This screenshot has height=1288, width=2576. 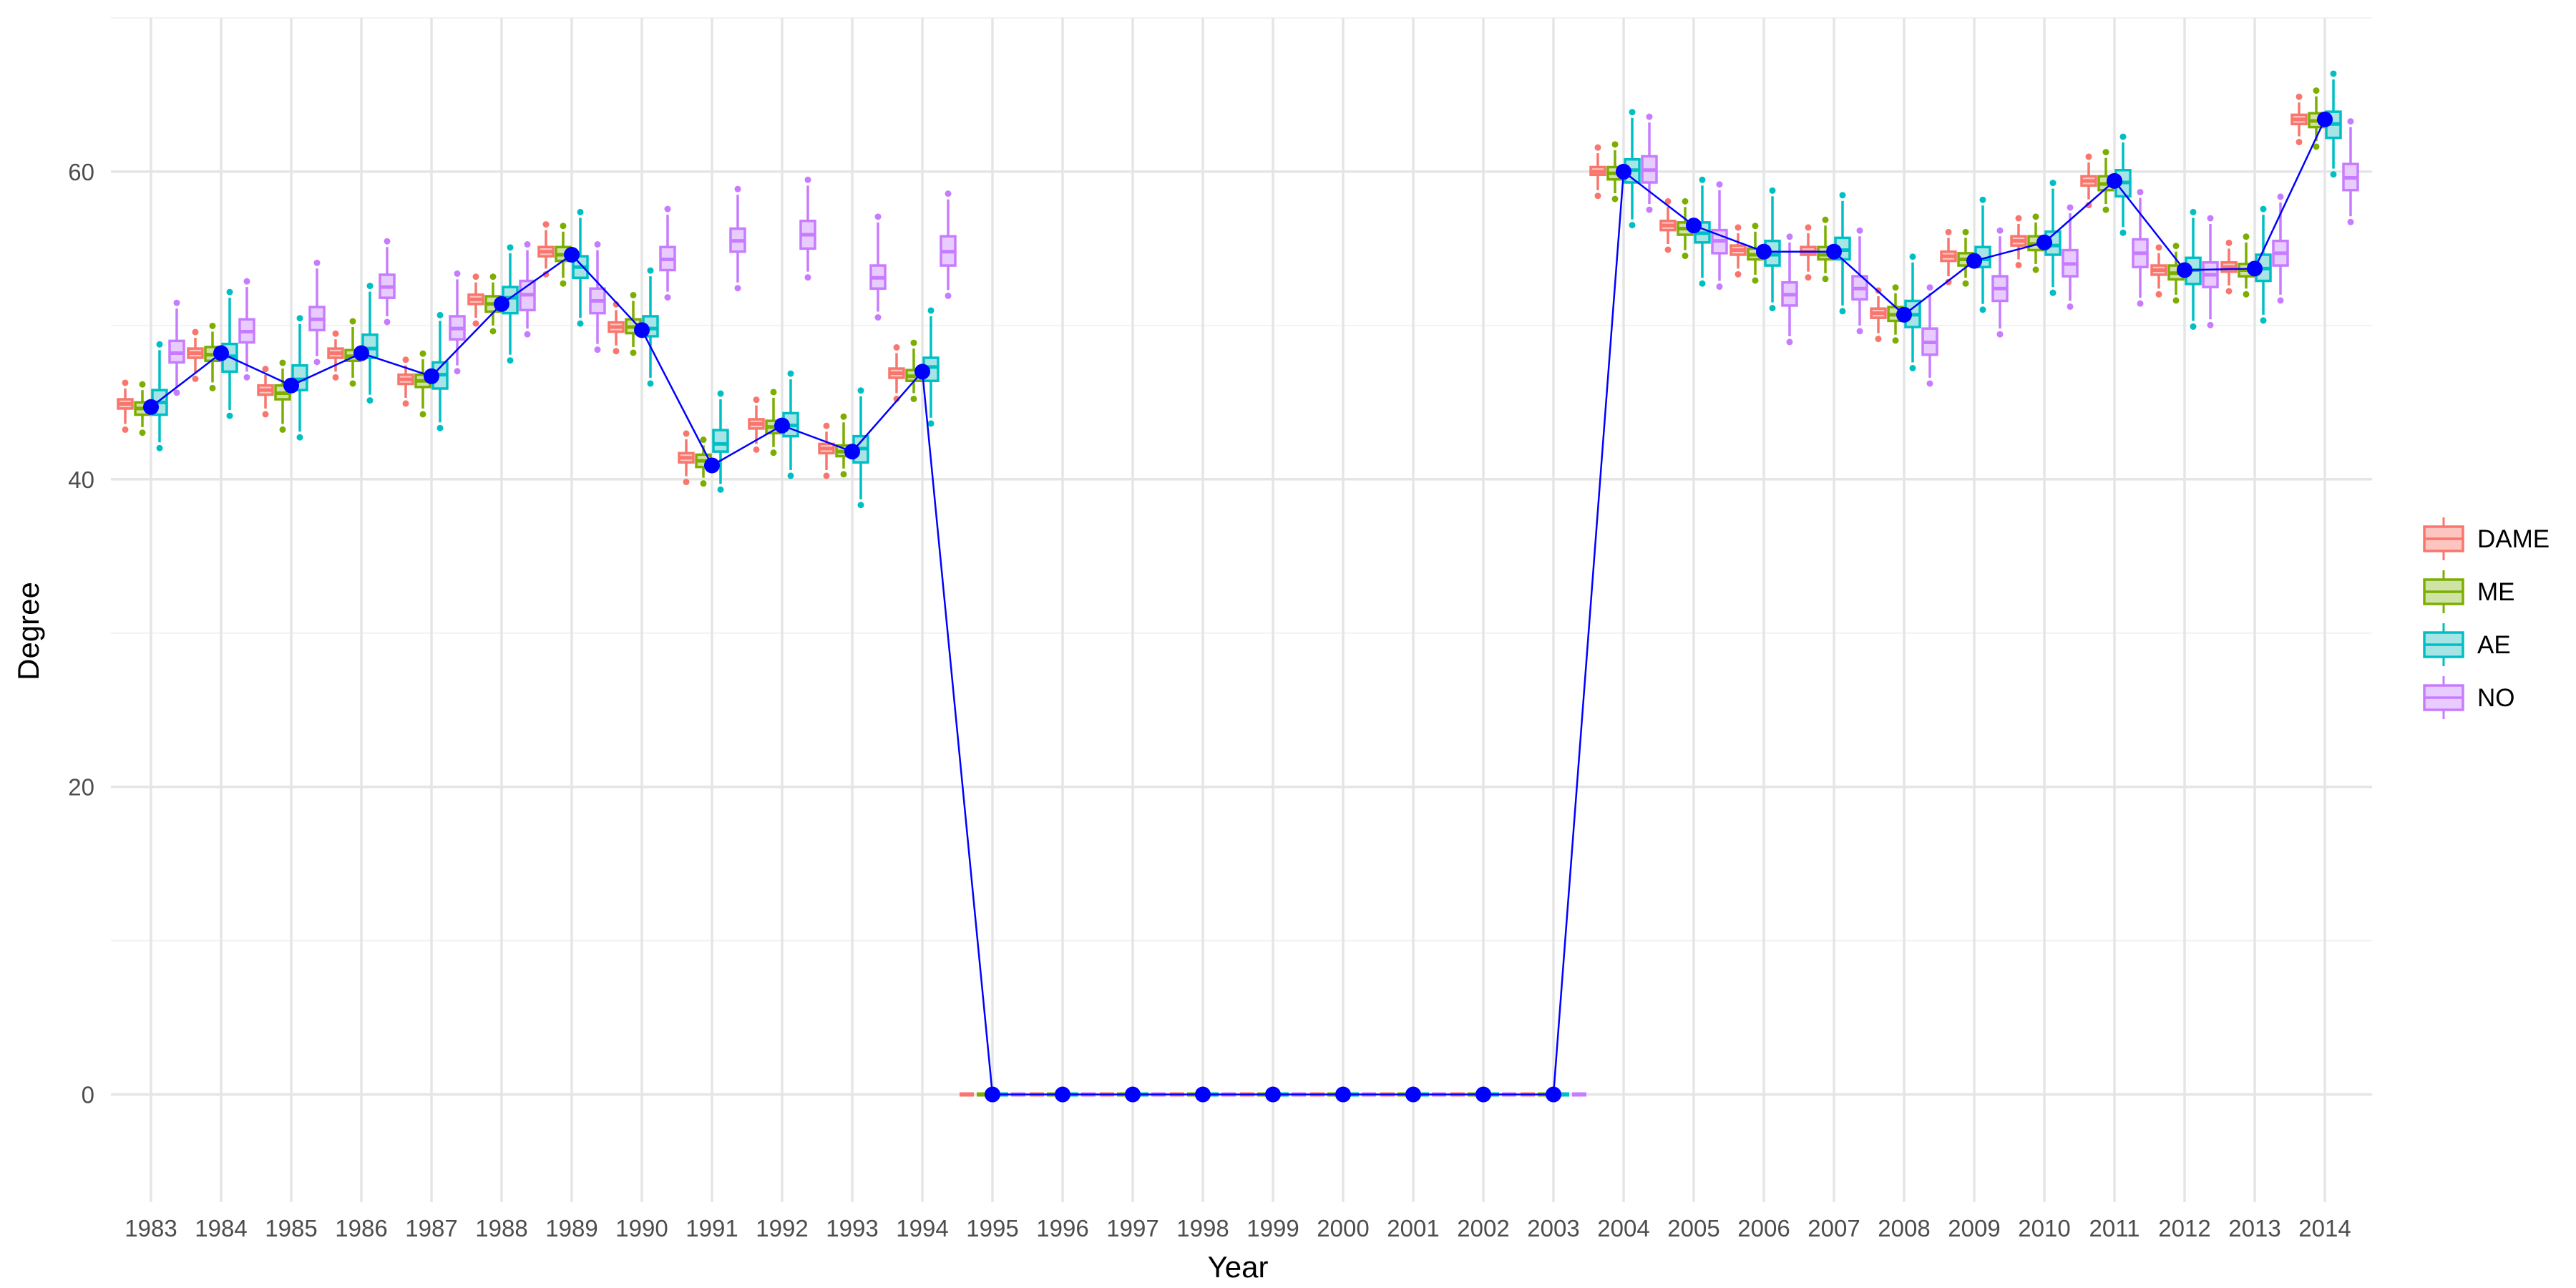 I want to click on y-tick-label: 0, so click(x=88, y=1095).